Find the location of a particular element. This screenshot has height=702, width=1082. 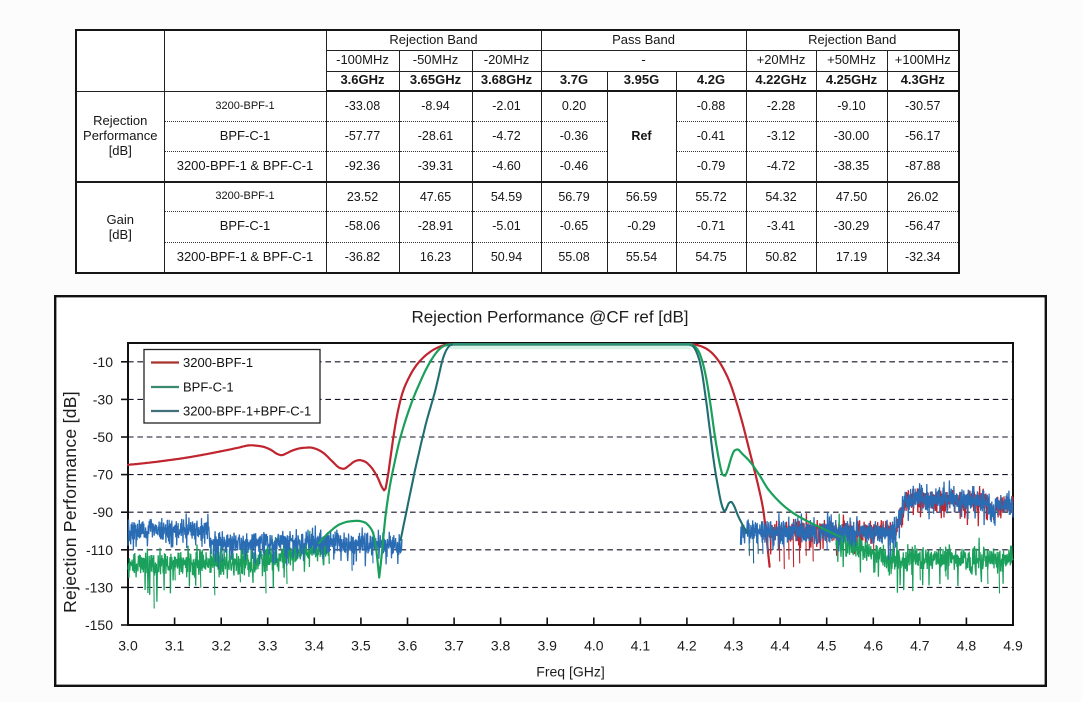

svg-text: 4.3 is located at coordinates (734, 646).